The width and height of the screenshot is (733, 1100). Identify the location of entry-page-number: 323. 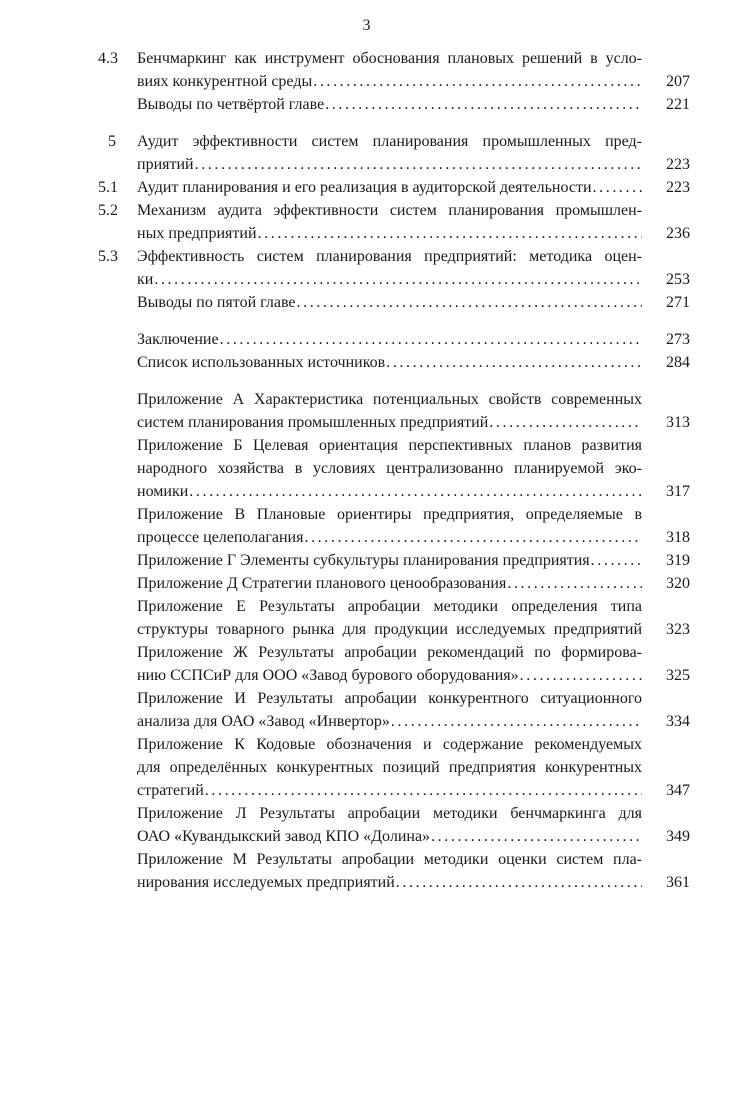
(678, 629).